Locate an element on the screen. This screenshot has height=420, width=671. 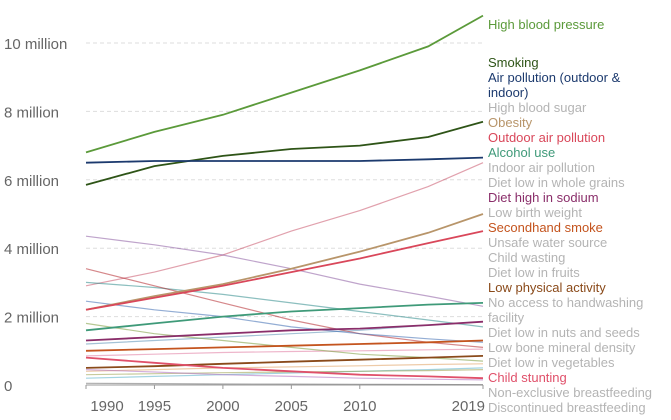
series-label: No access to handwashing facility is located at coordinates (567, 310).